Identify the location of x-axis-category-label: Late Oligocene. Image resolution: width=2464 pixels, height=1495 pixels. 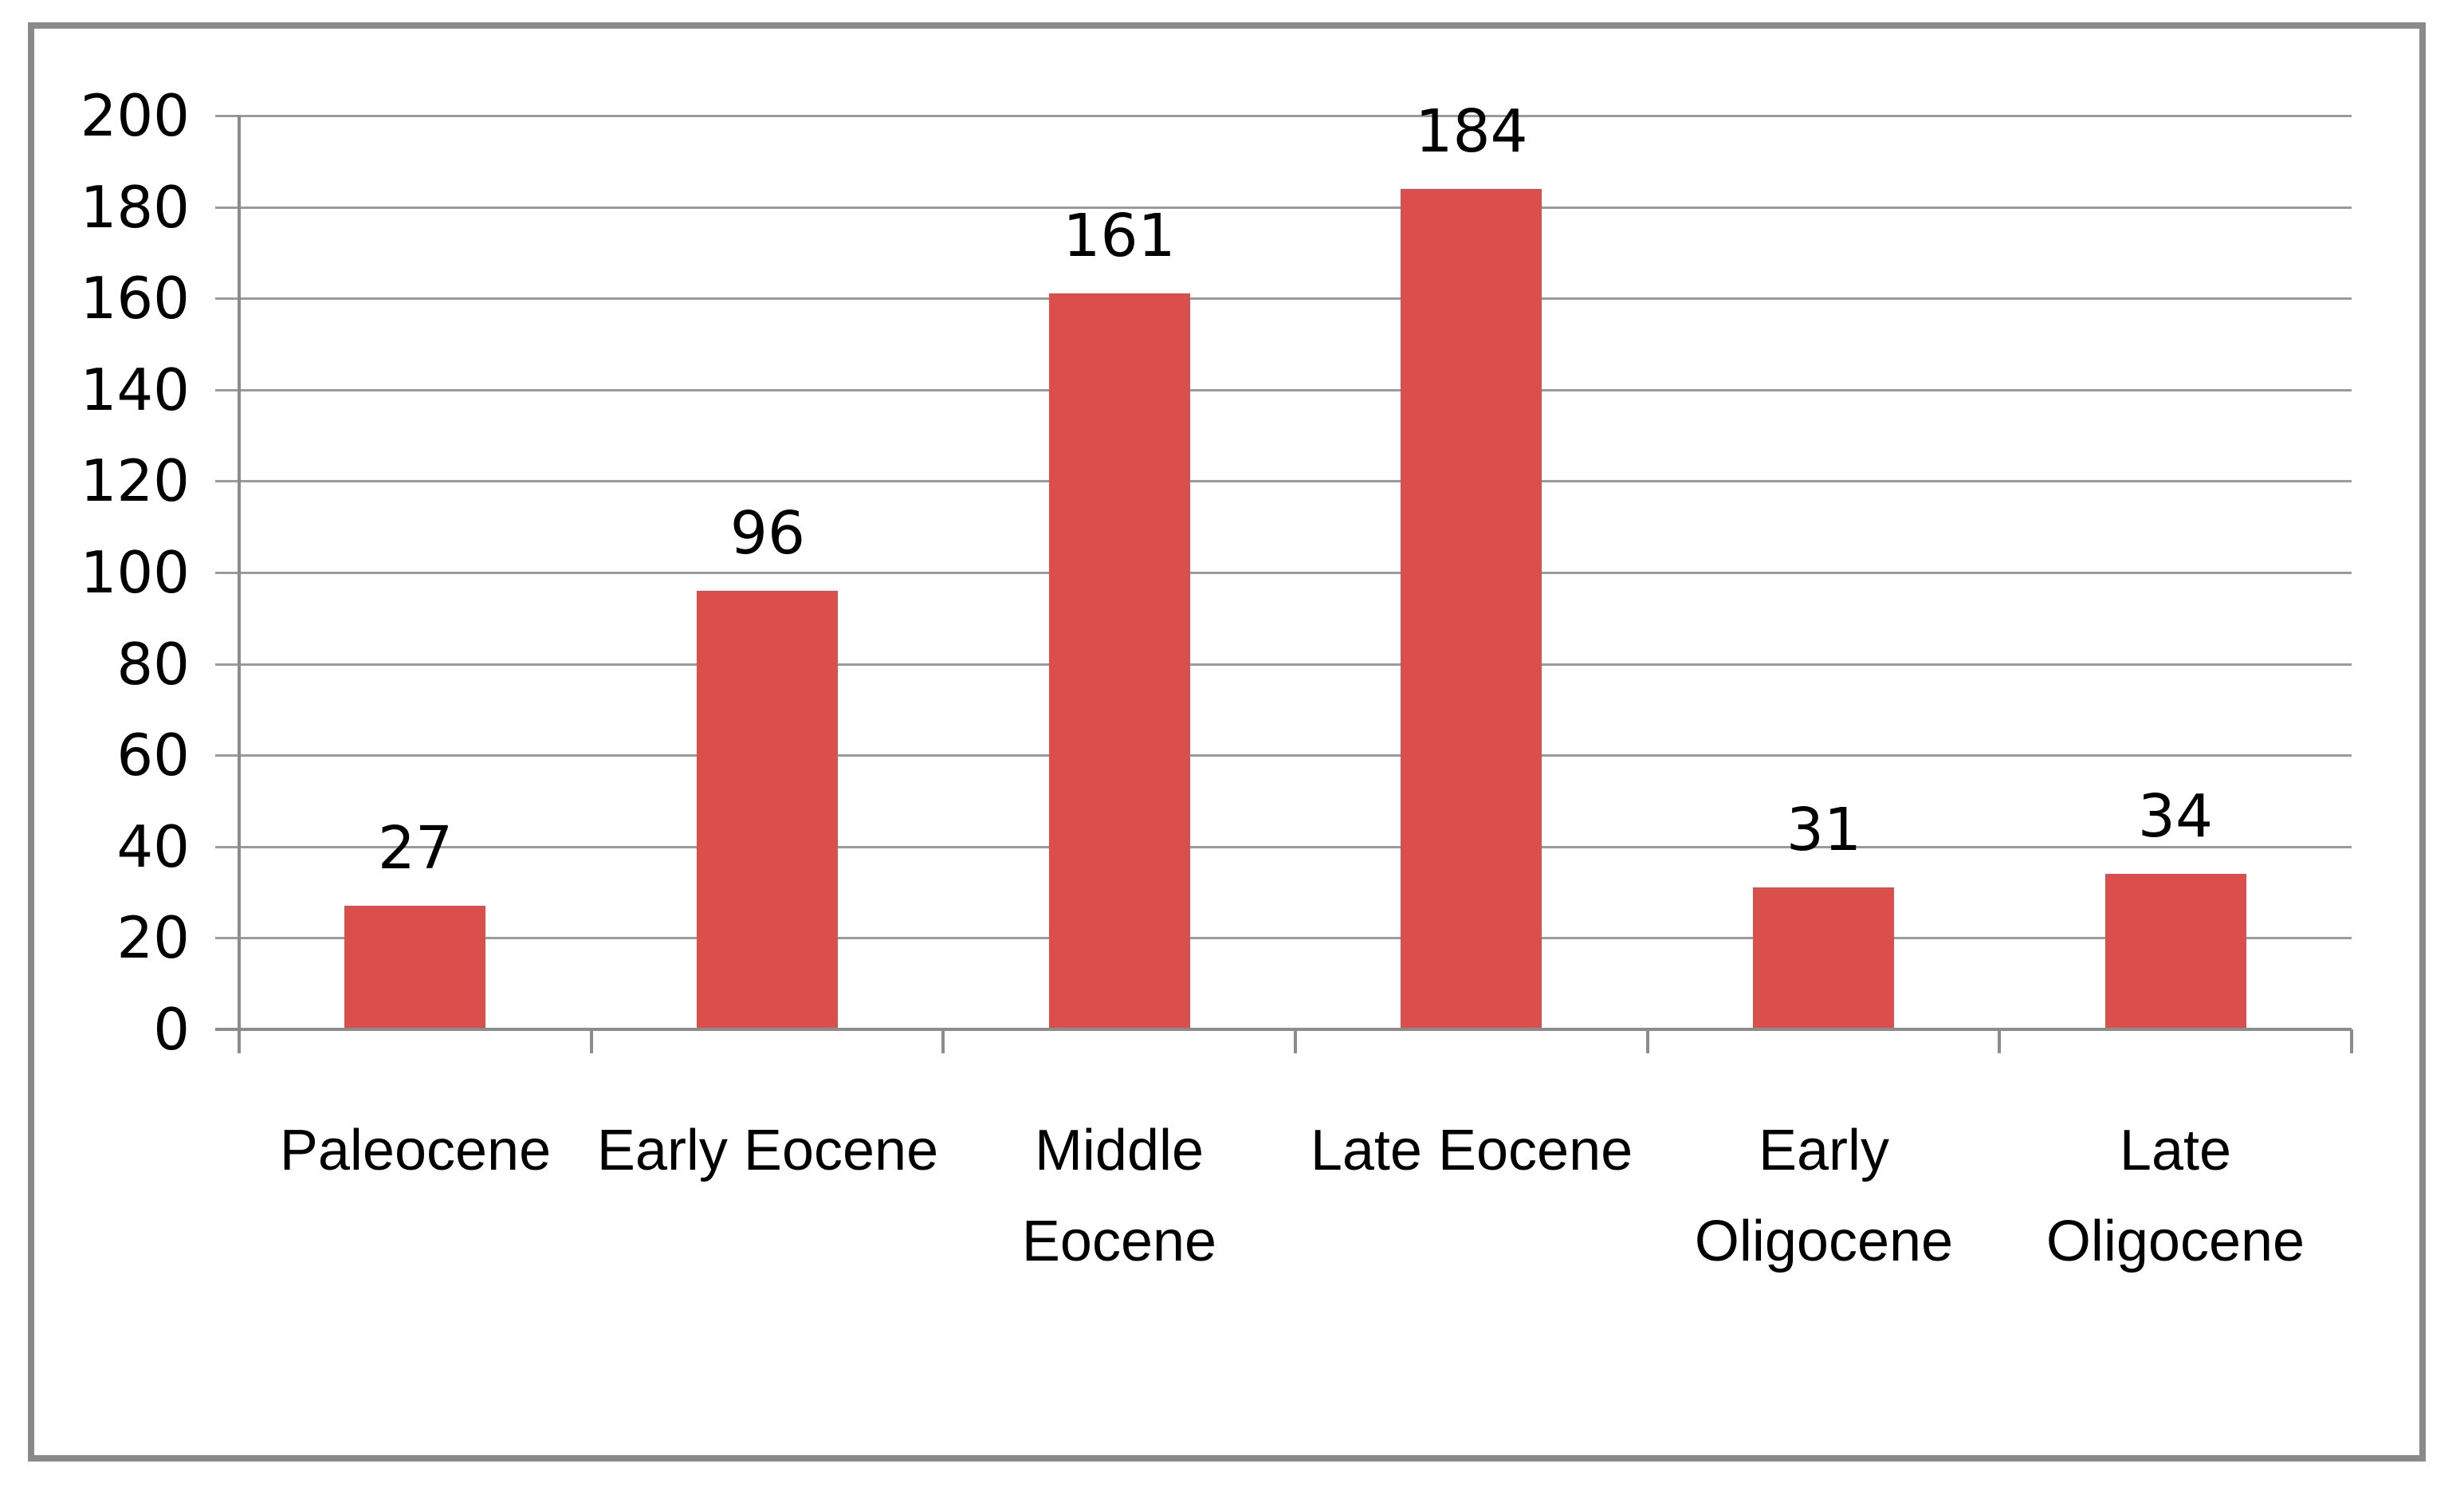
(2175, 1196).